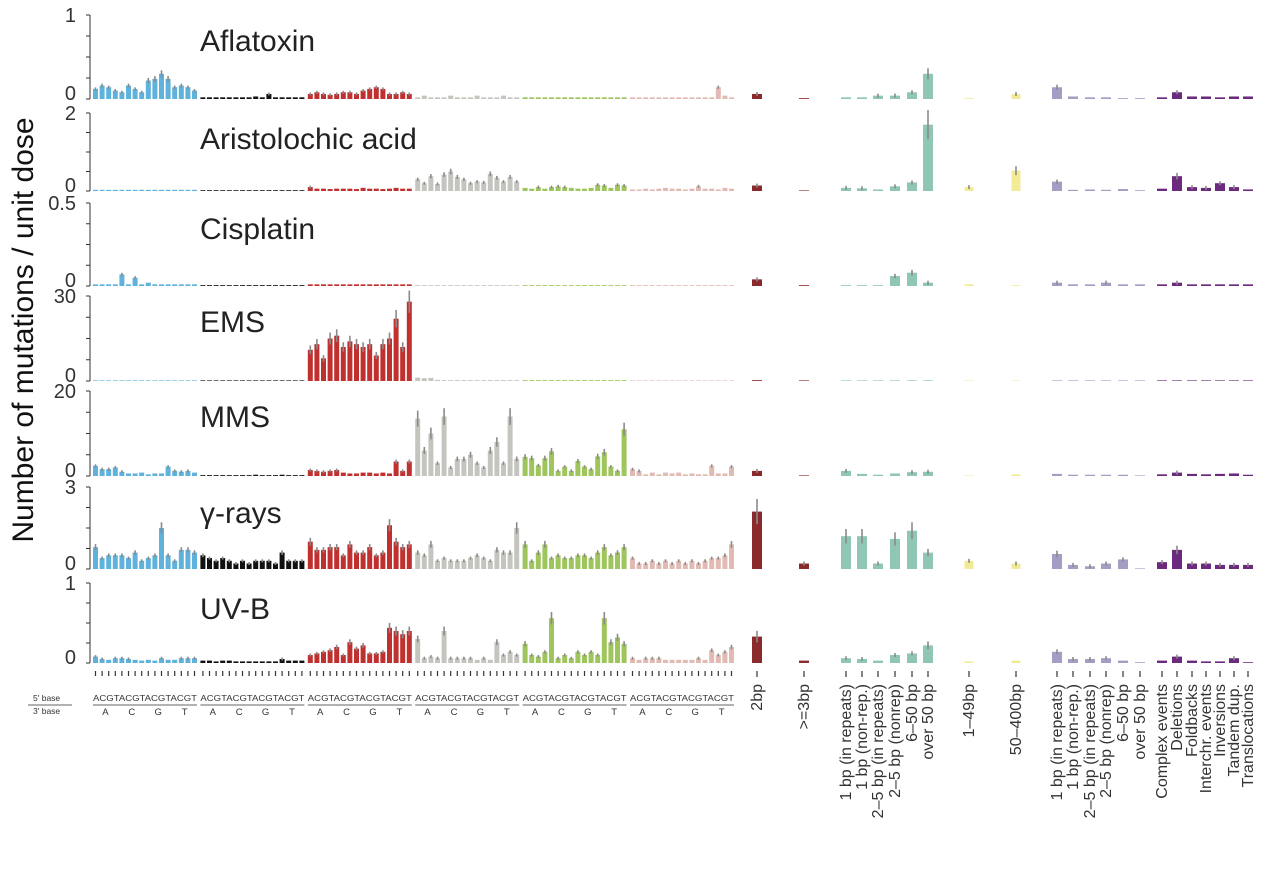 The width and height of the screenshot is (1273, 886). I want to click on three-prime-base: T, so click(722, 712).